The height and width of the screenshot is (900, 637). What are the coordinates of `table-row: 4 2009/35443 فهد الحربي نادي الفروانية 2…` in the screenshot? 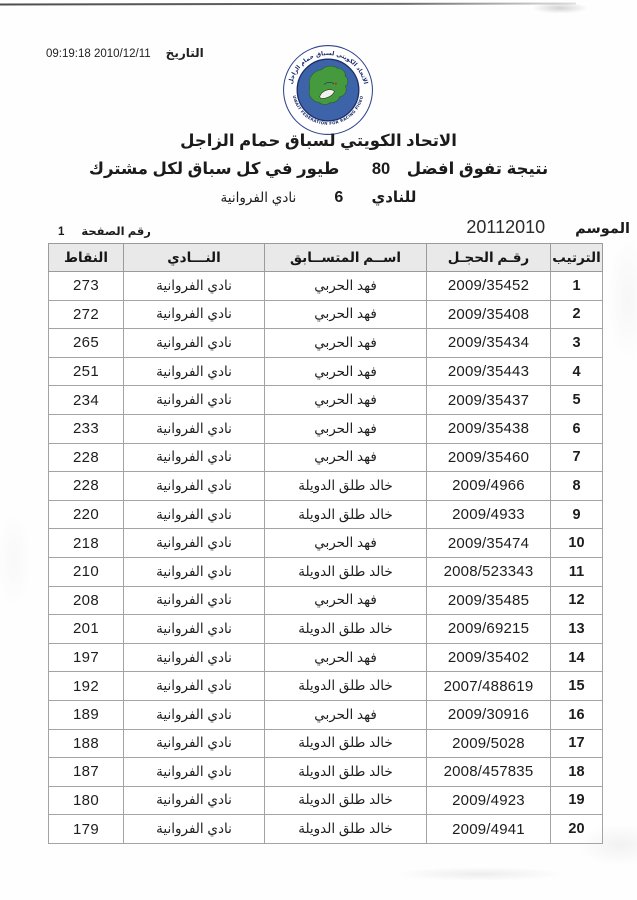 It's located at (325, 371).